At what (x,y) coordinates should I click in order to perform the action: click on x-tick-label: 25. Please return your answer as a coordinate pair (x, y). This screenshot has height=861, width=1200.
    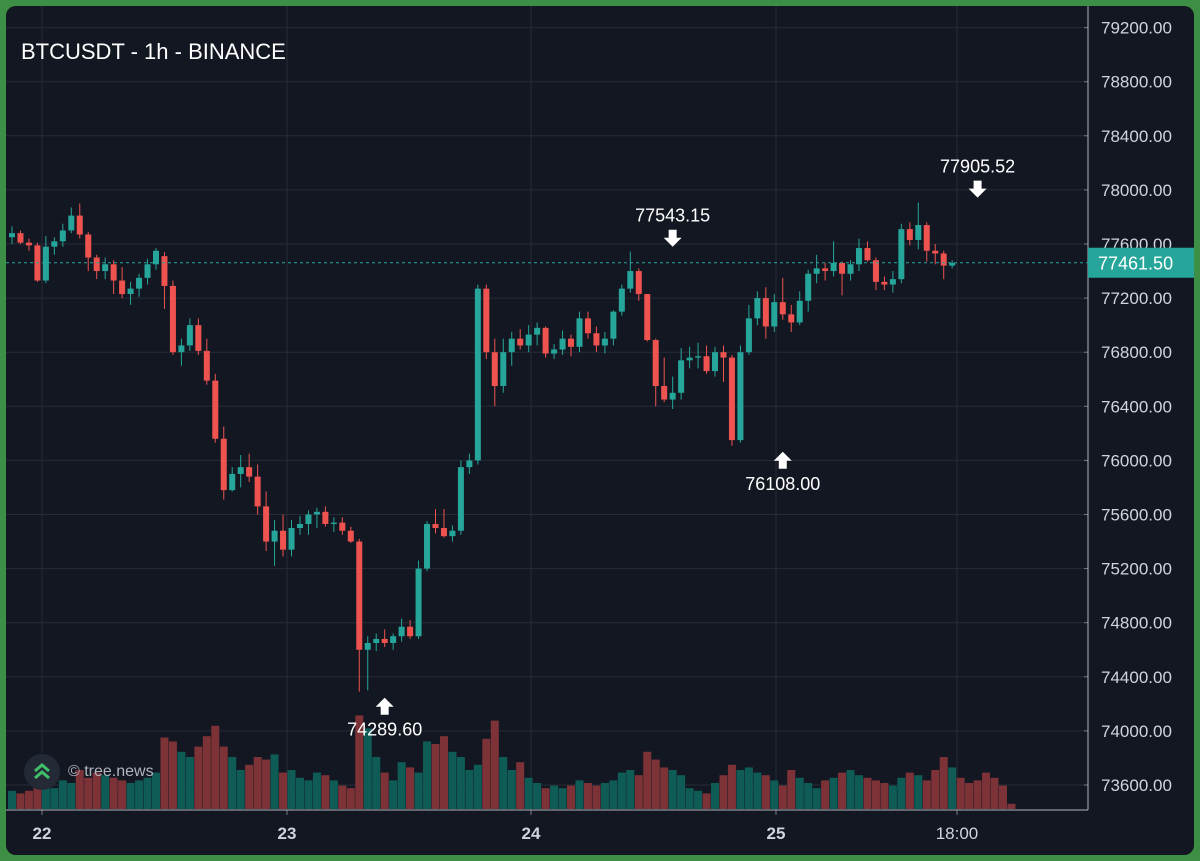
    Looking at the image, I should click on (776, 833).